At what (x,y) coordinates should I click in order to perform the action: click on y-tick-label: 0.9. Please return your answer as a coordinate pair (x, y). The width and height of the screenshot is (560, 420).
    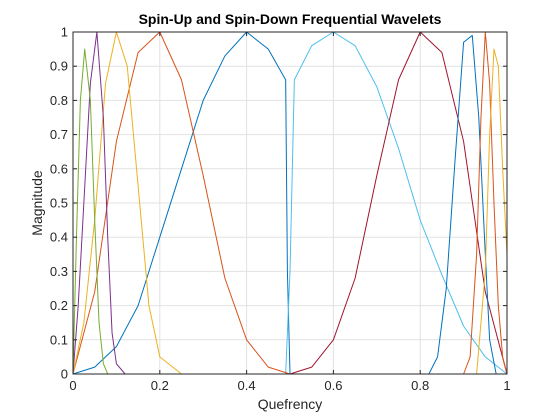
    Looking at the image, I should click on (59, 66).